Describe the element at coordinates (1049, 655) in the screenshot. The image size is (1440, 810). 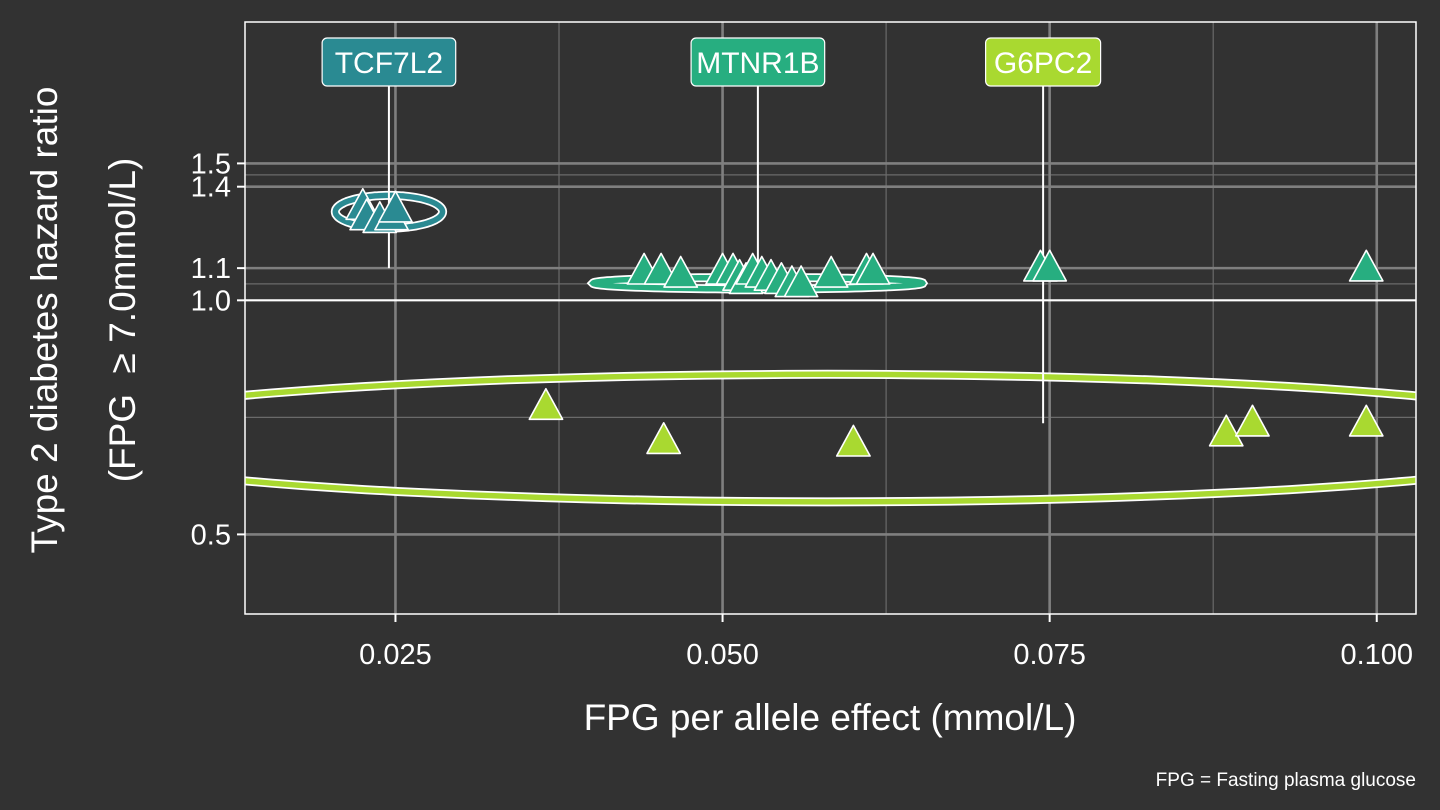
I see `x-tick-label: 0.075` at that location.